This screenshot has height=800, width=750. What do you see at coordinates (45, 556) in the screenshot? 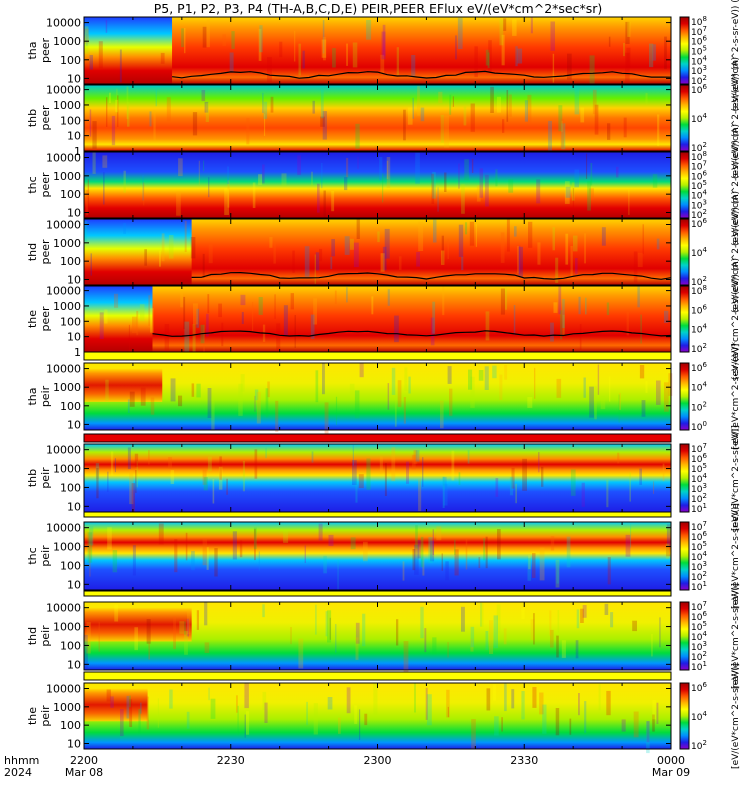
I see `panel-species-label: peir` at bounding box center [45, 556].